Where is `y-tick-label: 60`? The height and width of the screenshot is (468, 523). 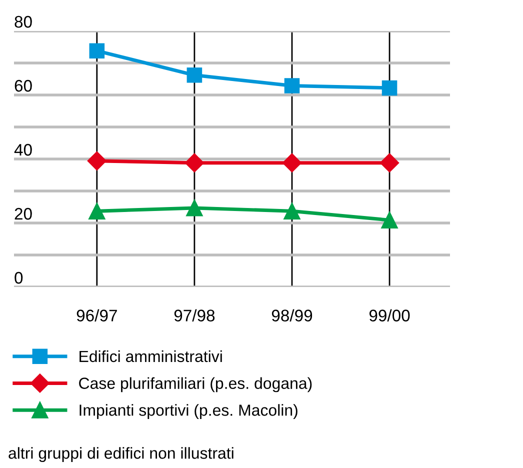
y-tick-label: 60 is located at coordinates (23, 86).